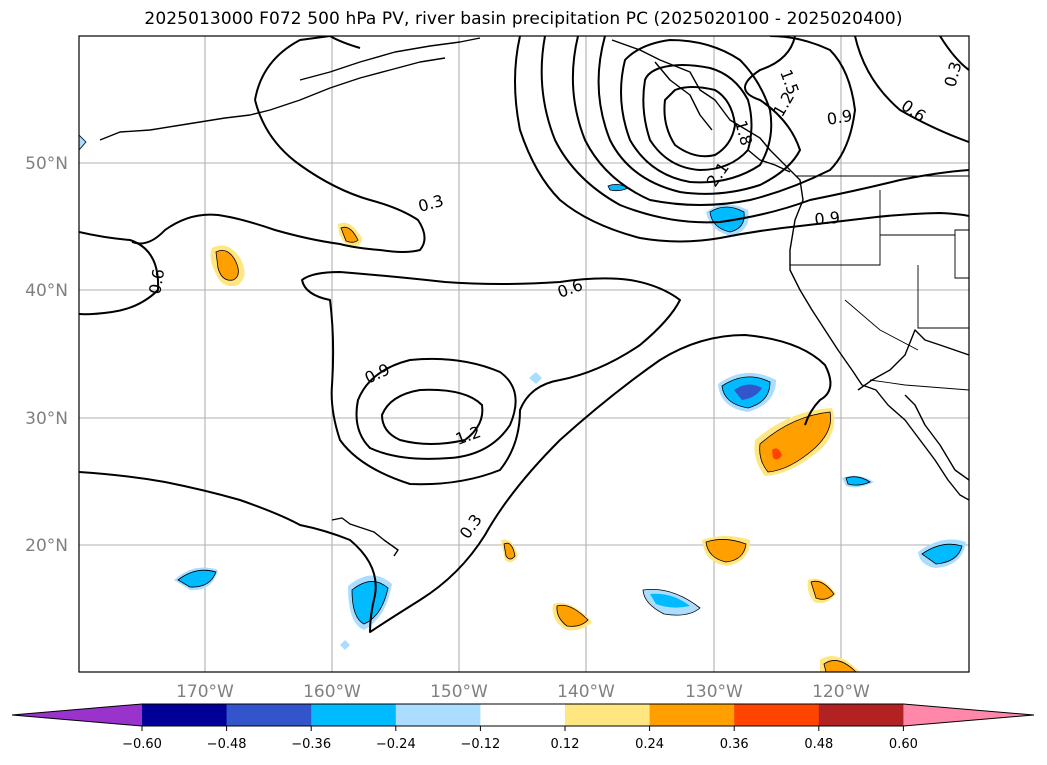 The height and width of the screenshot is (765, 1047). Describe the element at coordinates (46, 546) in the screenshot. I see `lat-label-20n: 20°N` at that location.